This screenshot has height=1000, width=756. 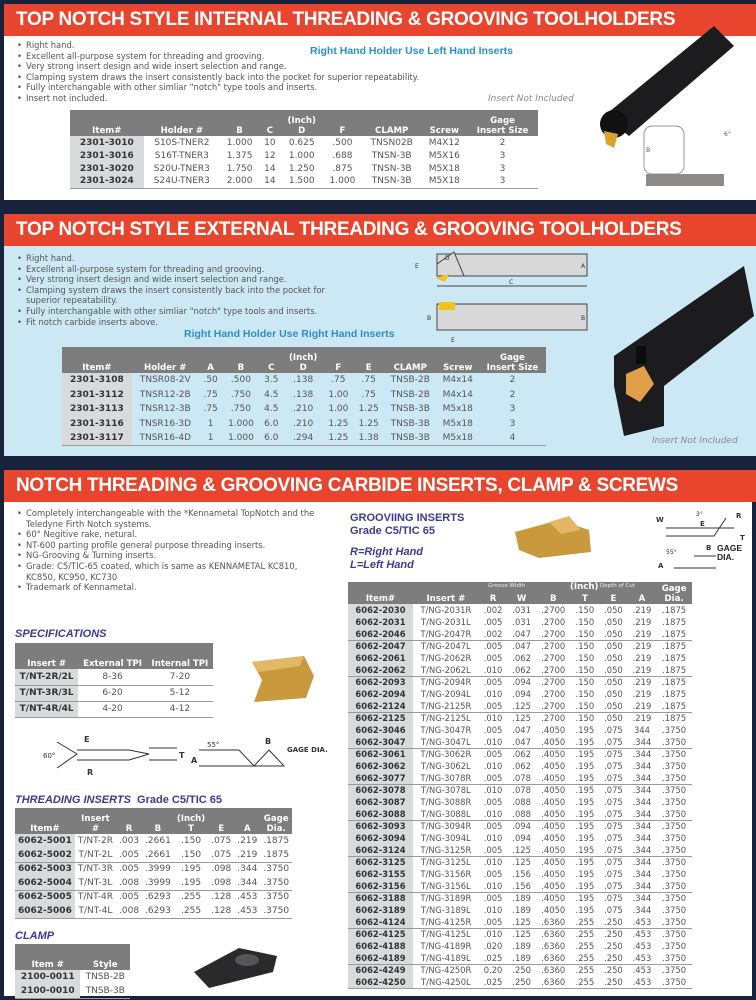 I want to click on table-cell: .453, so click(x=642, y=933).